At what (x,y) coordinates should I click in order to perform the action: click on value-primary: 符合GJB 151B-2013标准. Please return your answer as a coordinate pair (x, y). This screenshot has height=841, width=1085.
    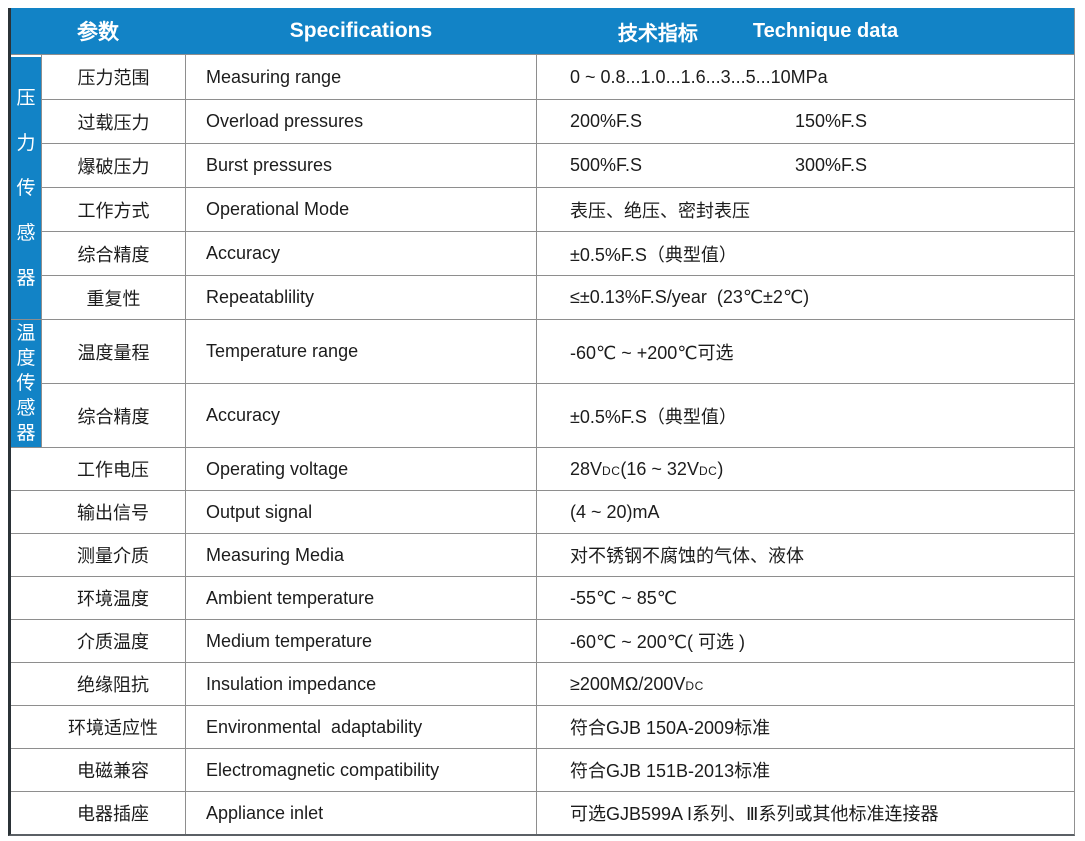
    Looking at the image, I should click on (670, 771).